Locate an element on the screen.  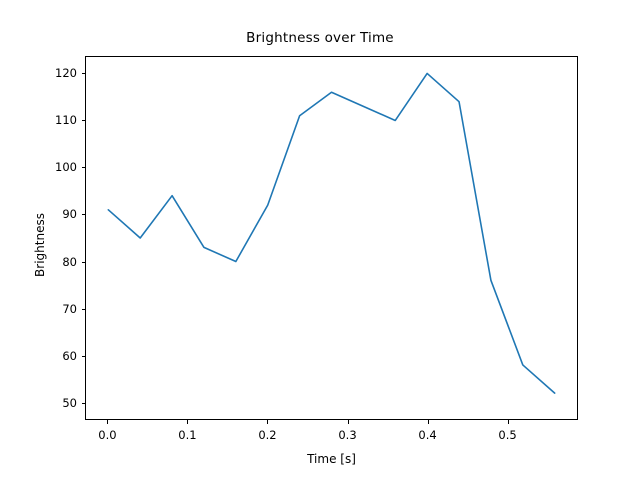
x-tick-label: 0.4 is located at coordinates (427, 435).